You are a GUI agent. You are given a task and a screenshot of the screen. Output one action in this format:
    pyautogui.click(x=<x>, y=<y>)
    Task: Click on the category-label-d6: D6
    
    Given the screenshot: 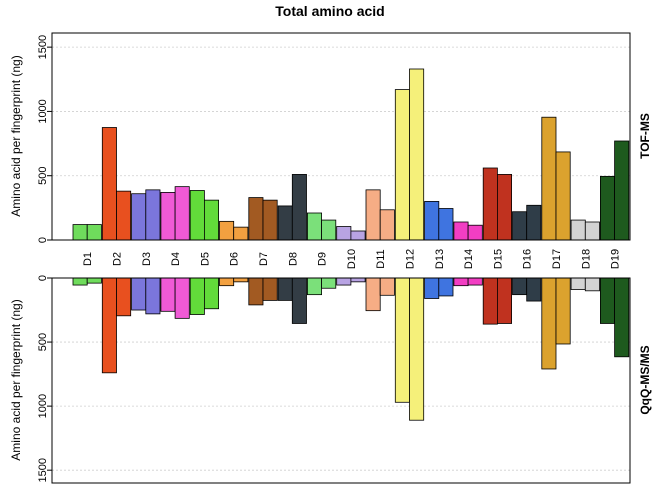 What is the action you would take?
    pyautogui.click(x=235, y=259)
    